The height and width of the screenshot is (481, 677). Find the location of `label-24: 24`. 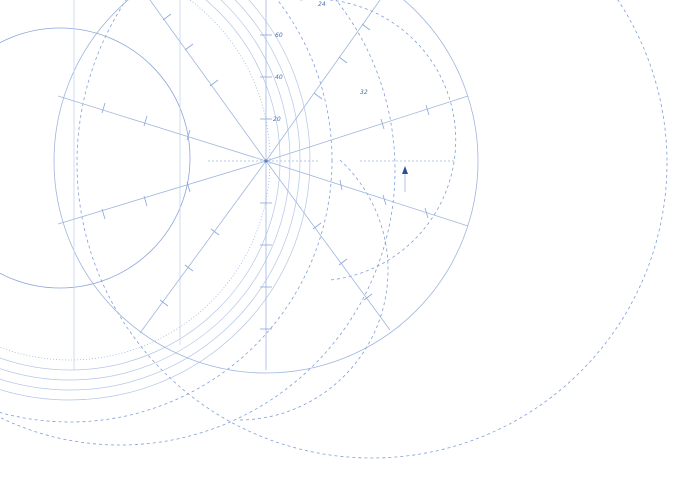

label-24: 24 is located at coordinates (322, 4).